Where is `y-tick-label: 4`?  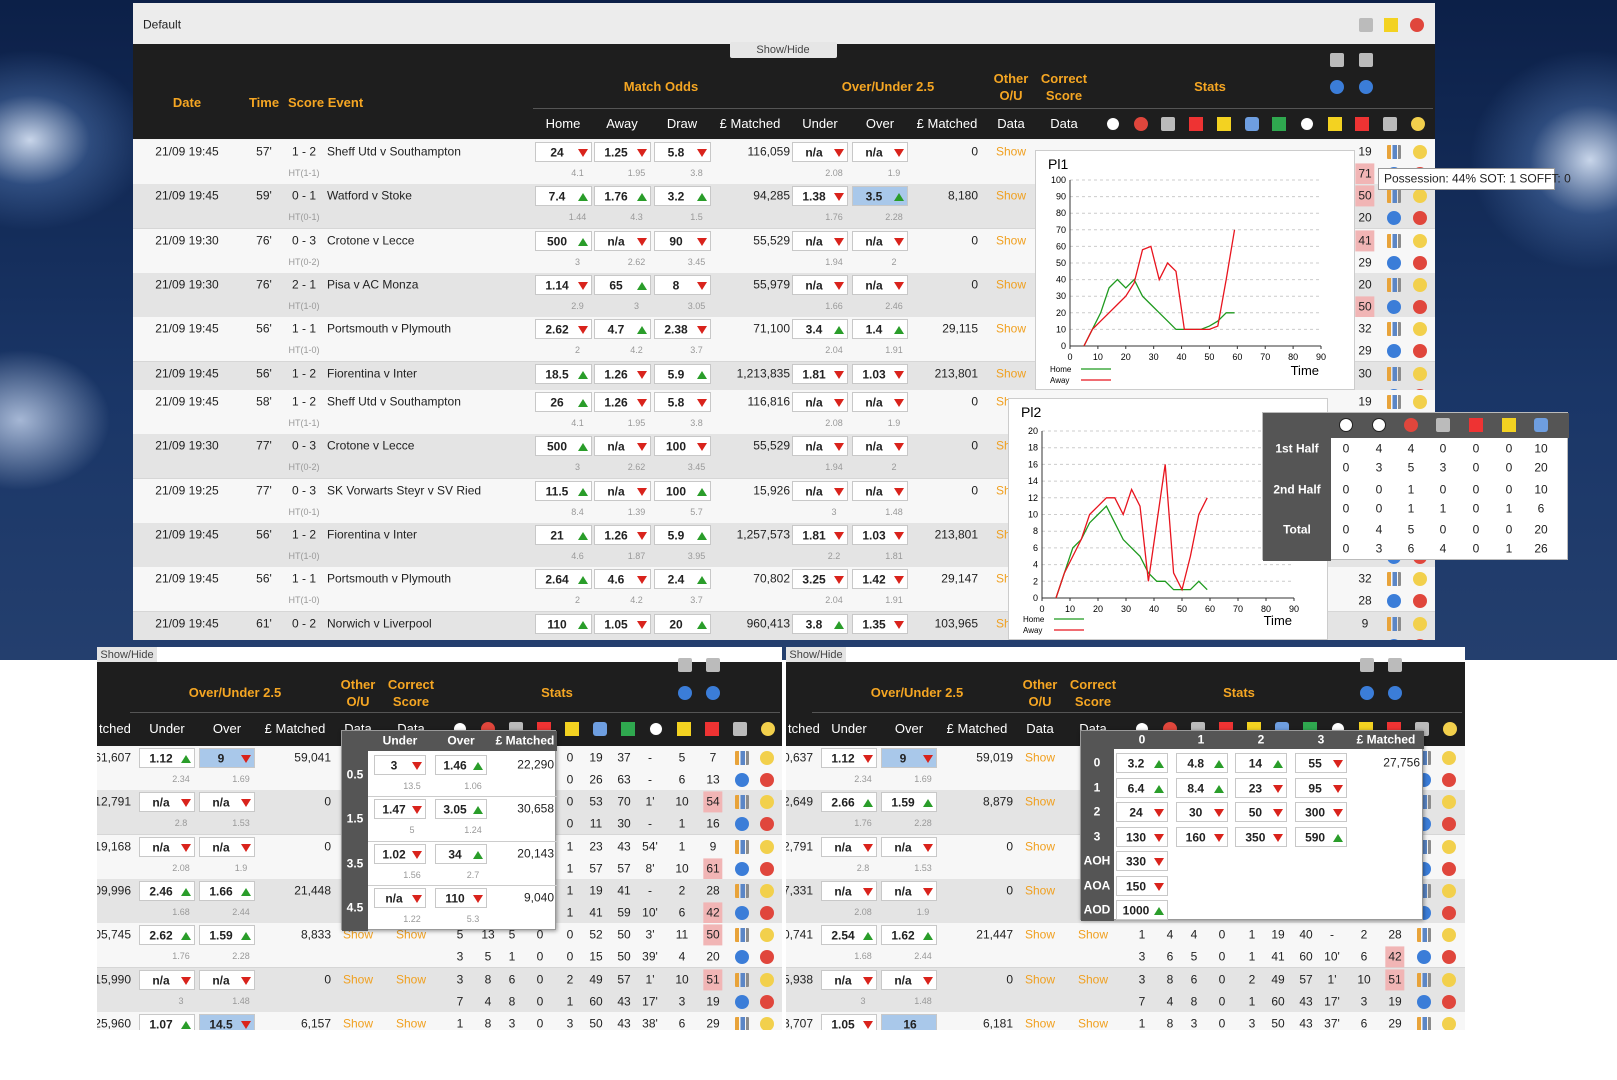
y-tick-label: 4 is located at coordinates (1035, 565).